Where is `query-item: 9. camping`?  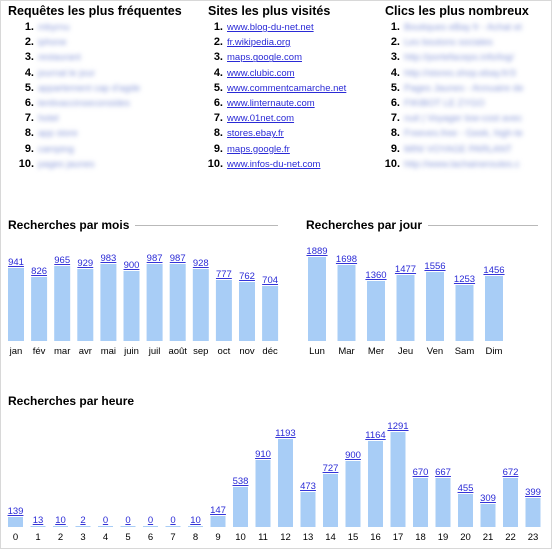 query-item: 9. camping is located at coordinates (95, 149).